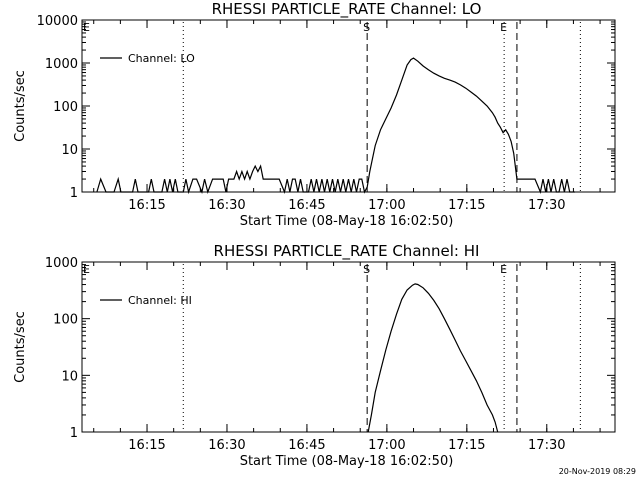  I want to click on legend-label: Channel: HI, so click(160, 300).